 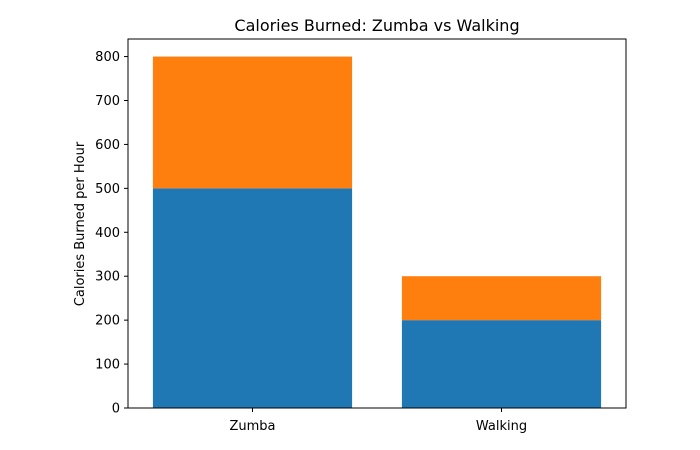 What do you see at coordinates (80, 223) in the screenshot?
I see `y-axis-label: Calories Burned per Hour` at bounding box center [80, 223].